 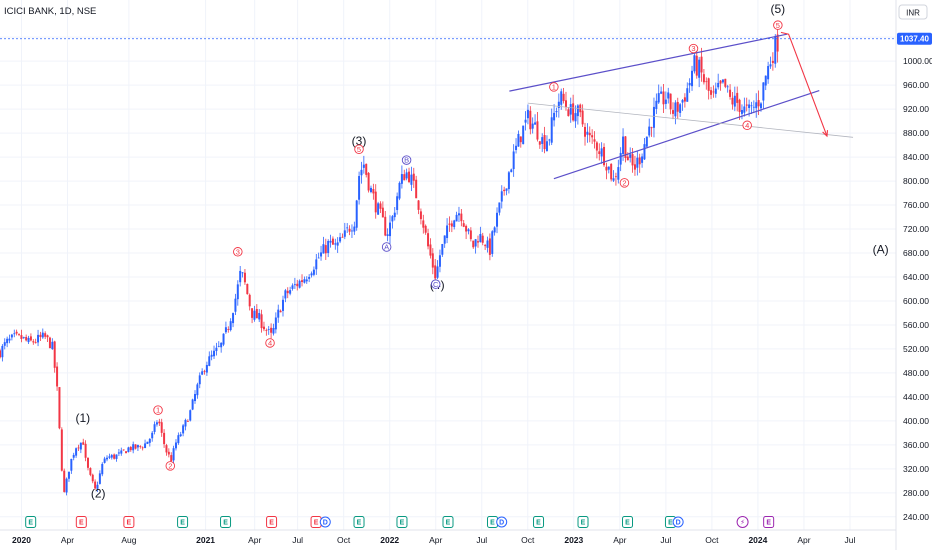 I want to click on y-tick-label: 680.00, so click(x=916, y=253).